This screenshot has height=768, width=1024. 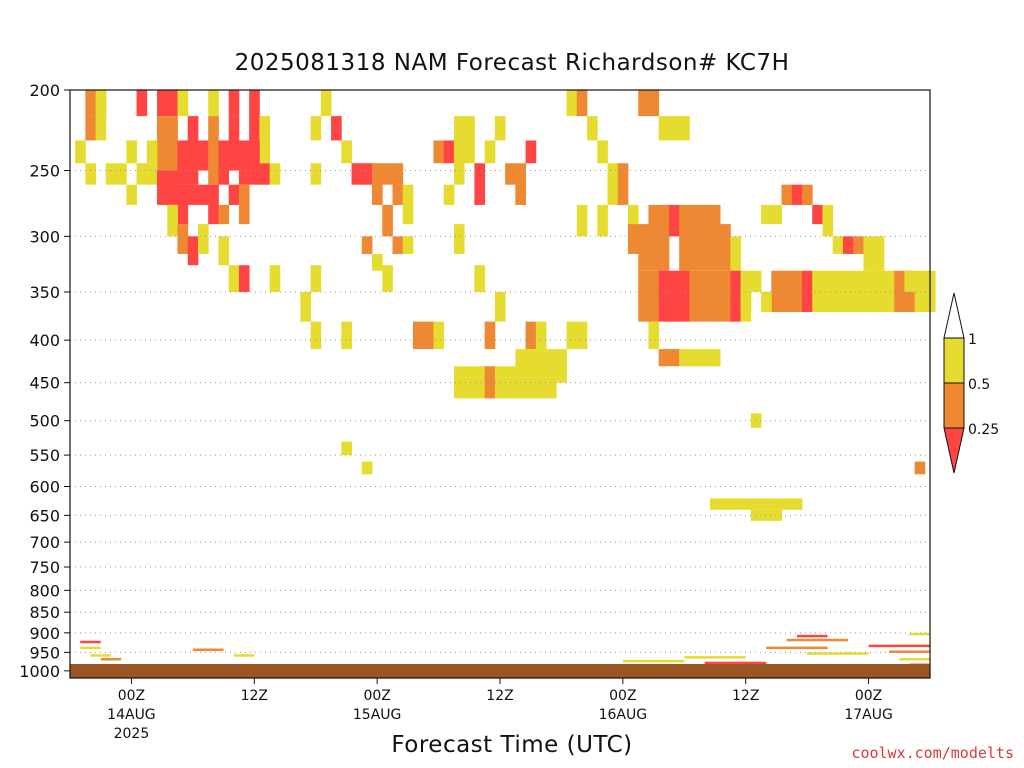 I want to click on colorbar-label: 0.25, so click(x=983, y=430).